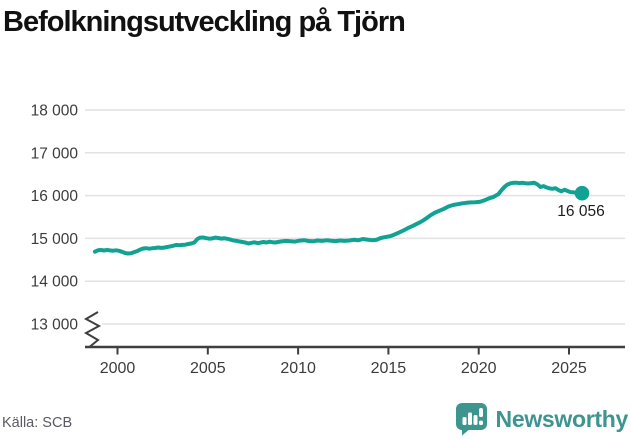  What do you see at coordinates (55, 239) in the screenshot?
I see `y-tick-label: 15 000` at bounding box center [55, 239].